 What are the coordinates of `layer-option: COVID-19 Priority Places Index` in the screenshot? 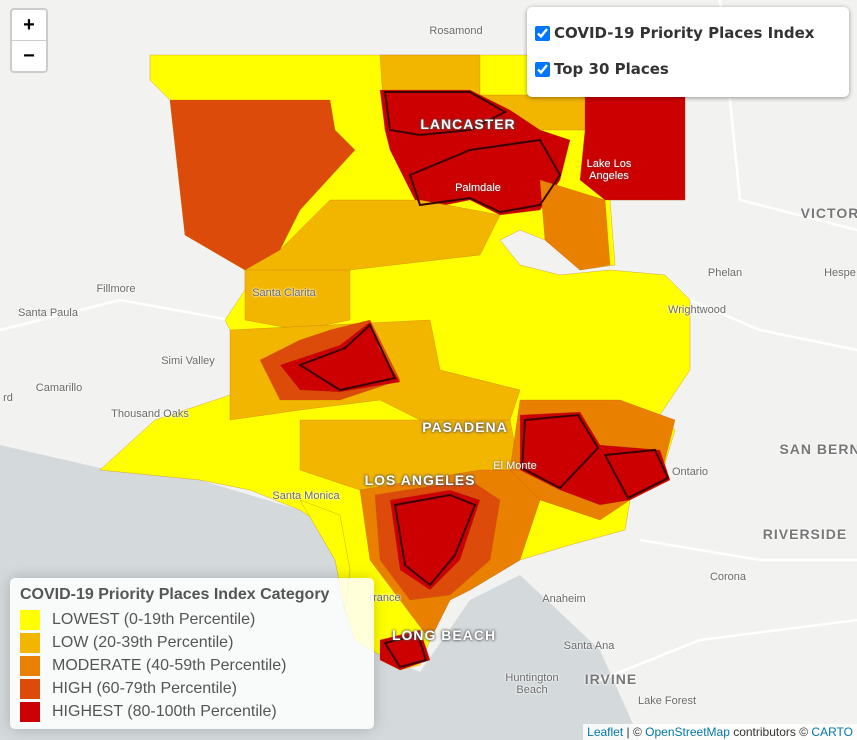 It's located at (688, 33).